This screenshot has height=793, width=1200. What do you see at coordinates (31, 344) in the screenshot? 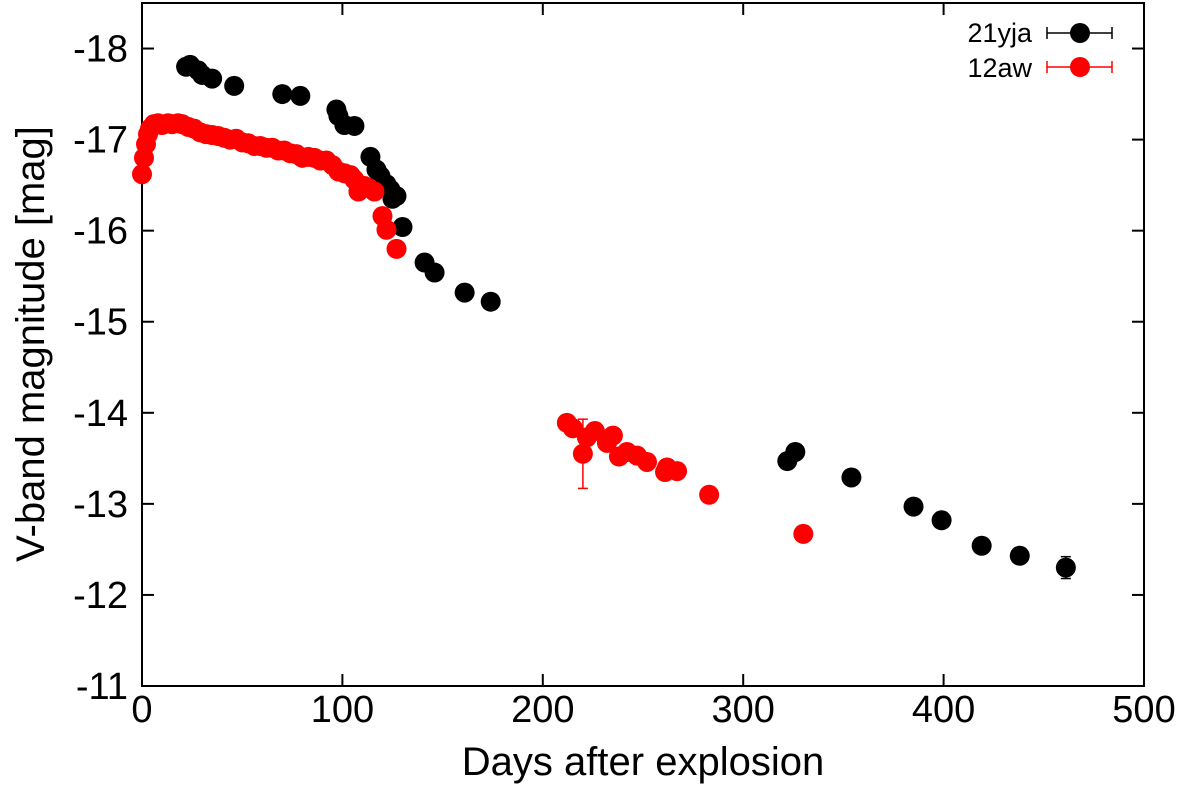
I see `y-axis-title: V-band magnitude [mag]` at bounding box center [31, 344].